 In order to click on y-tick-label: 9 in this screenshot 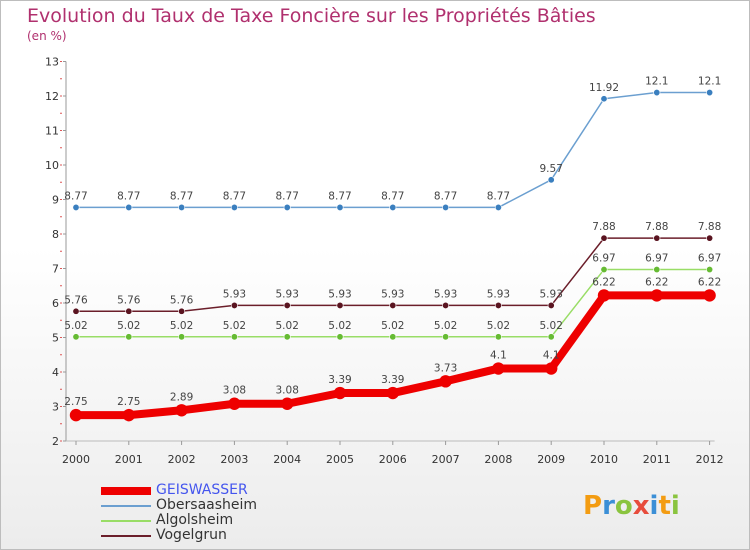, I will do `click(55, 200)`.